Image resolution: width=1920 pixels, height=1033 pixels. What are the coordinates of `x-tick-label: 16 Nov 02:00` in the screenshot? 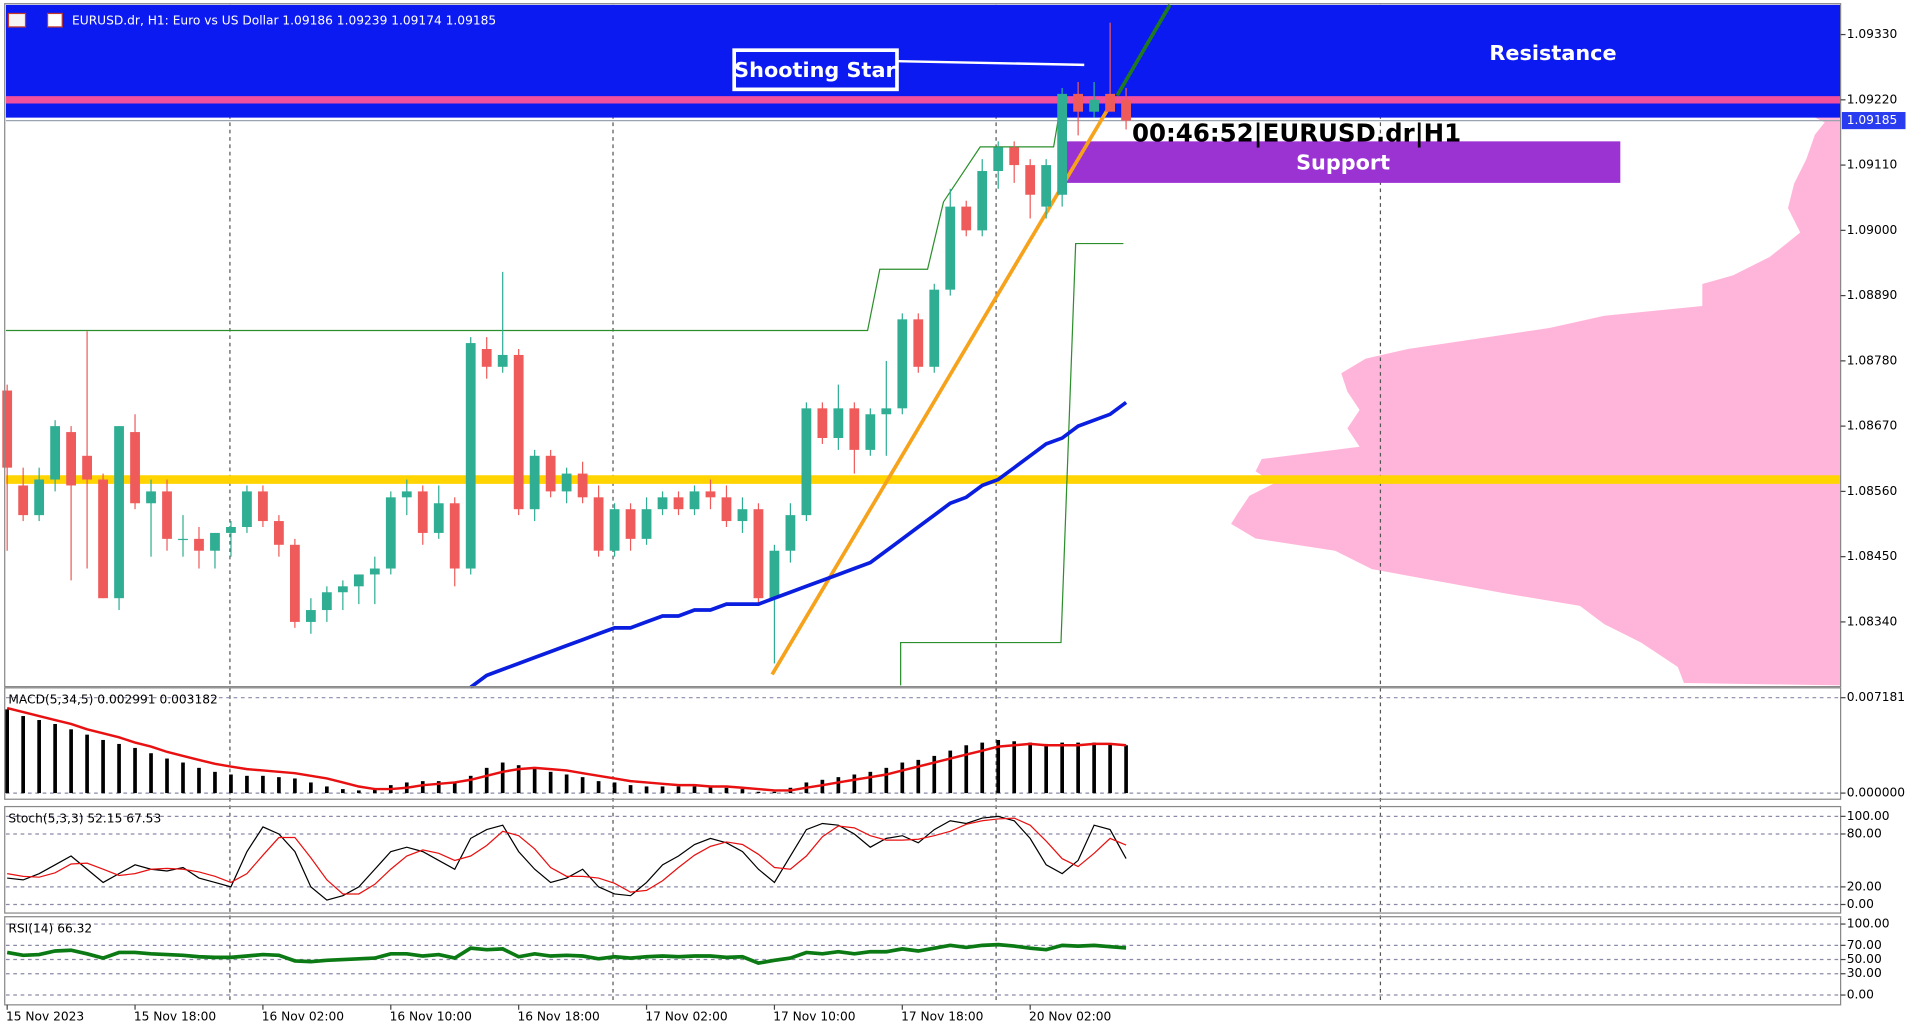 It's located at (303, 1017).